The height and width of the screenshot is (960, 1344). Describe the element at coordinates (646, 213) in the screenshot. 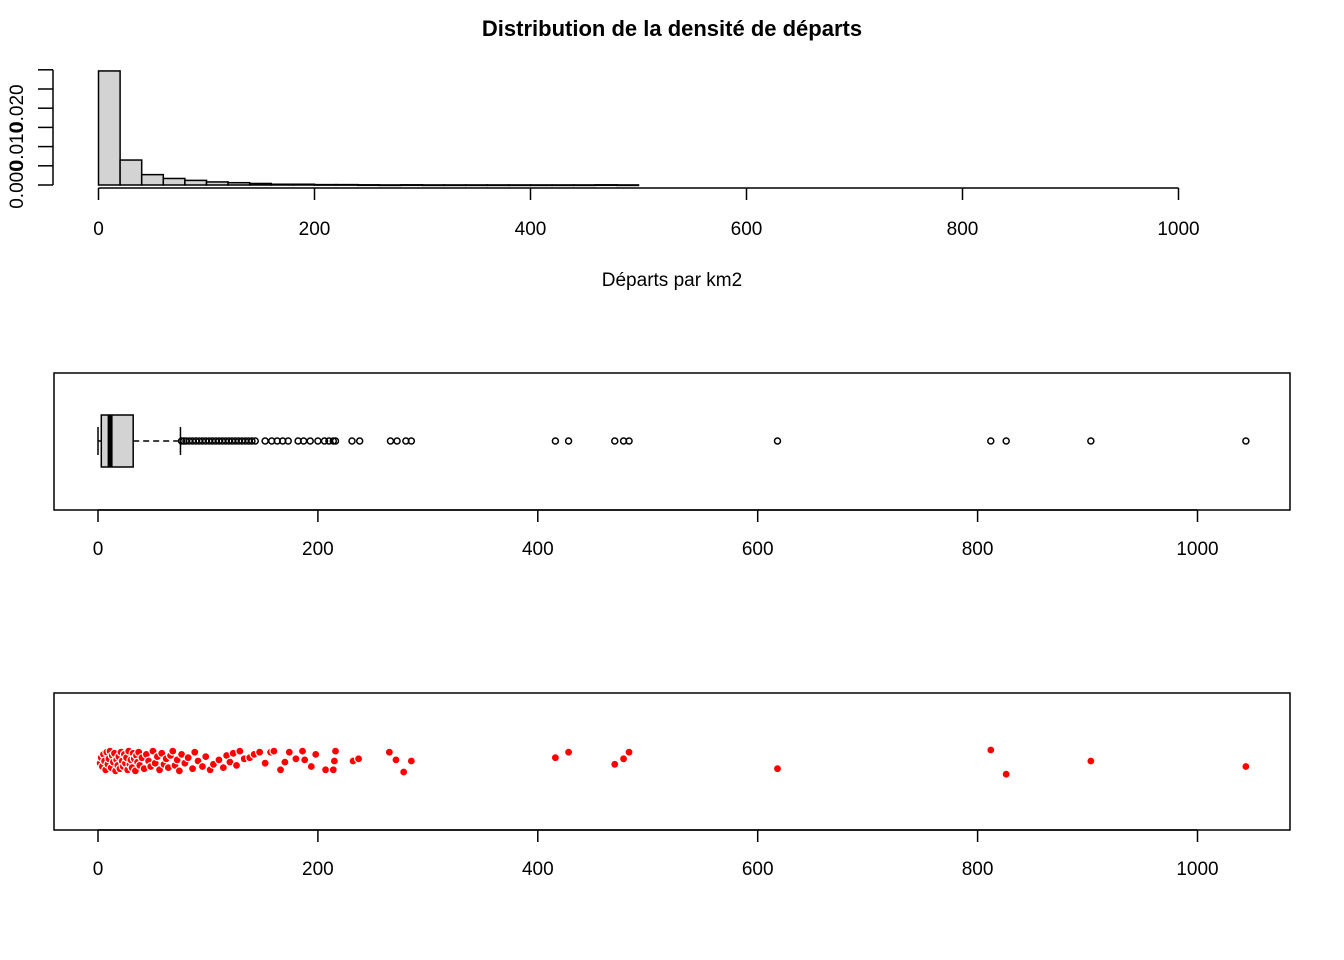

I see `histogram-x-axis: 0 200 400 600 800 1000` at that location.